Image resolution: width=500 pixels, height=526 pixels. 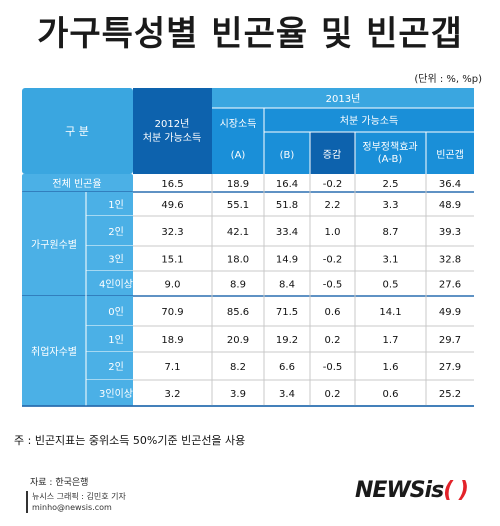 What do you see at coordinates (173, 285) in the screenshot?
I see `table-cell: 9.0` at bounding box center [173, 285].